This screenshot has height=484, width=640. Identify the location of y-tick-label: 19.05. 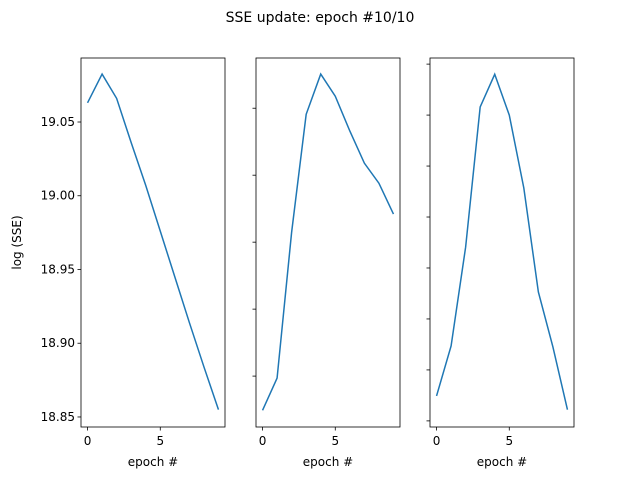
(58, 122).